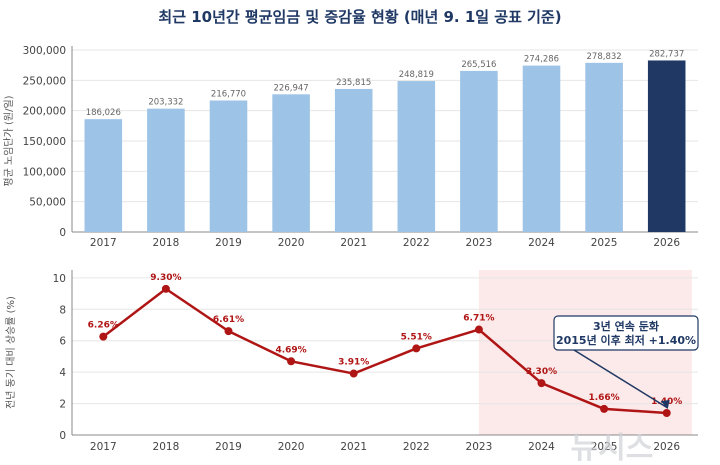 Image resolution: width=720 pixels, height=465 pixels. Describe the element at coordinates (228, 320) in the screenshot. I see `line-value-label-2019: 6.61%` at that location.